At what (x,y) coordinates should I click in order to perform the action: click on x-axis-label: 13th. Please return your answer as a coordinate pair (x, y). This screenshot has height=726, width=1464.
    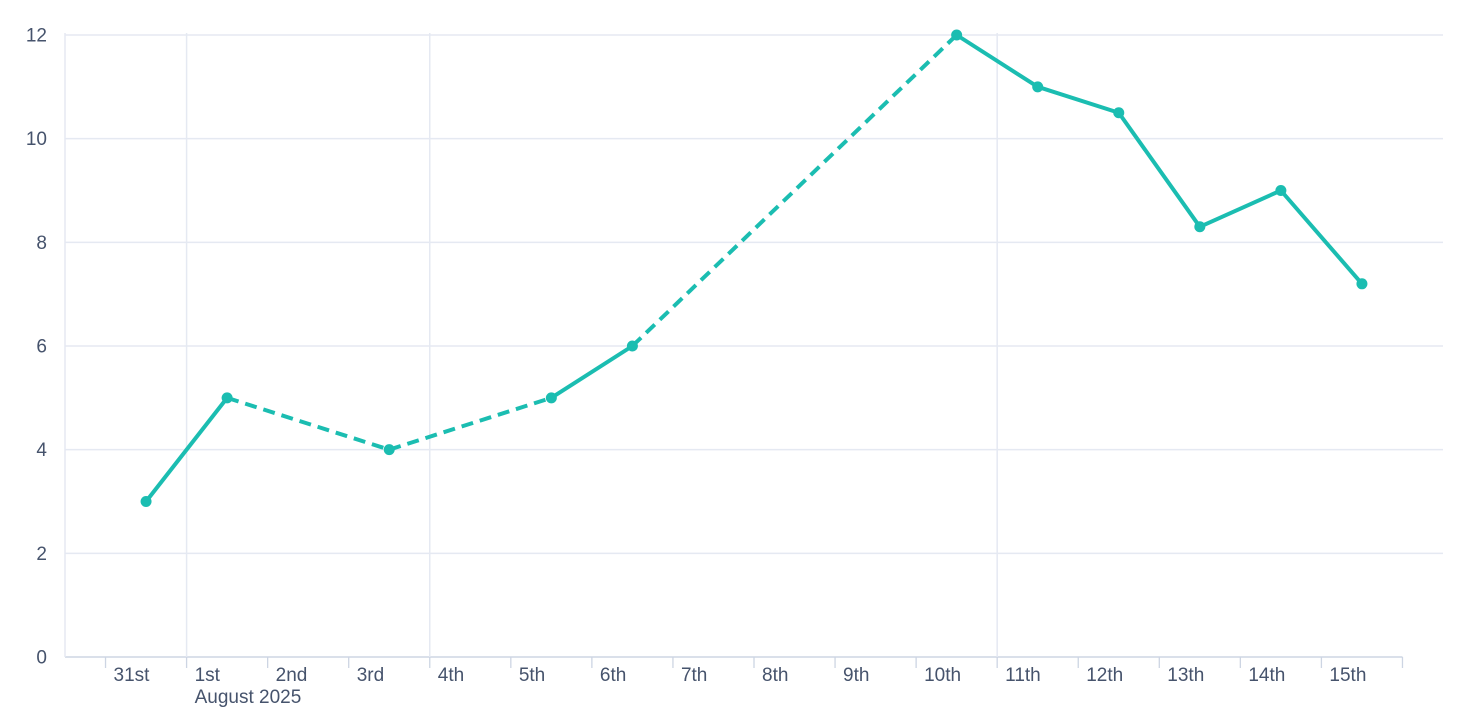
    Looking at the image, I should click on (1185, 675).